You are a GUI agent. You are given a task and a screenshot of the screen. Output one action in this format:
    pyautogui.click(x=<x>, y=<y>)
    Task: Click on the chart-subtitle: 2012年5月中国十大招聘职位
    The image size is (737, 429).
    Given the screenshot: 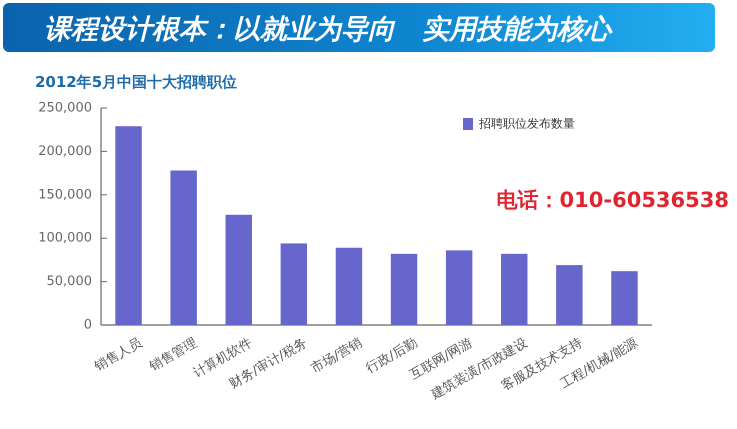 What is the action you would take?
    pyautogui.click(x=136, y=82)
    